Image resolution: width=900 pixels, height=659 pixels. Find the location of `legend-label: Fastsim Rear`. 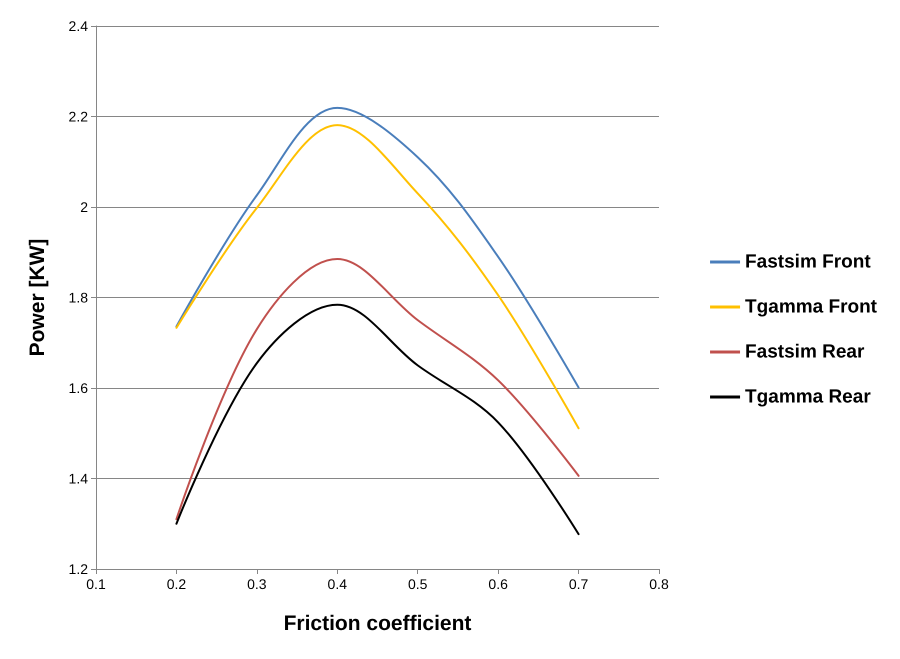

legend-label: Fastsim Rear is located at coordinates (805, 352).